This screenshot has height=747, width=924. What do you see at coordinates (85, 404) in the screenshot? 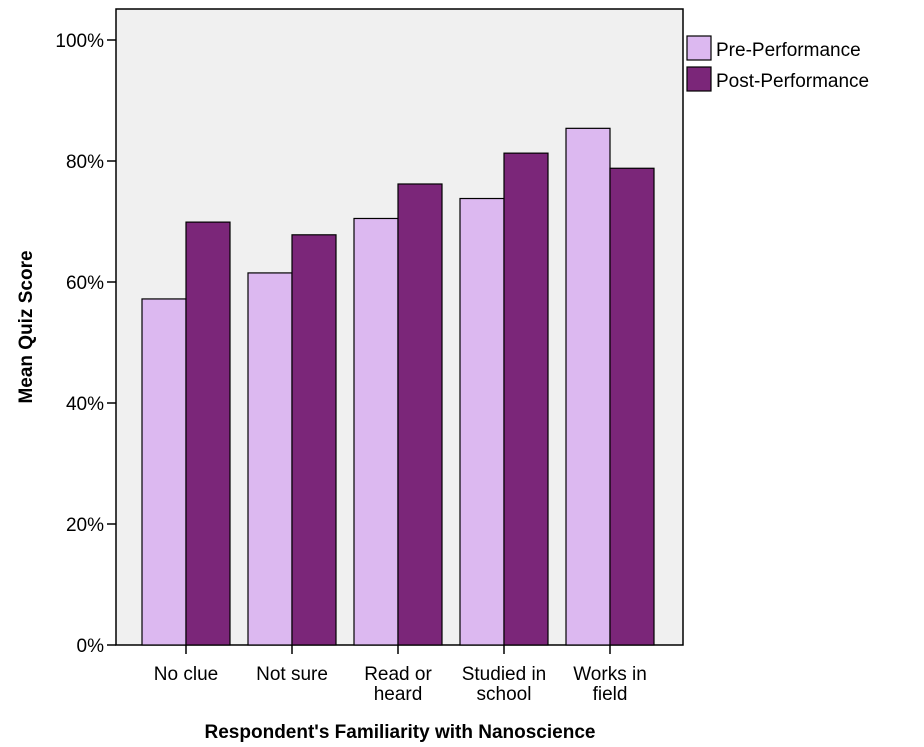
I see `y-tick-label: 40%` at bounding box center [85, 404].